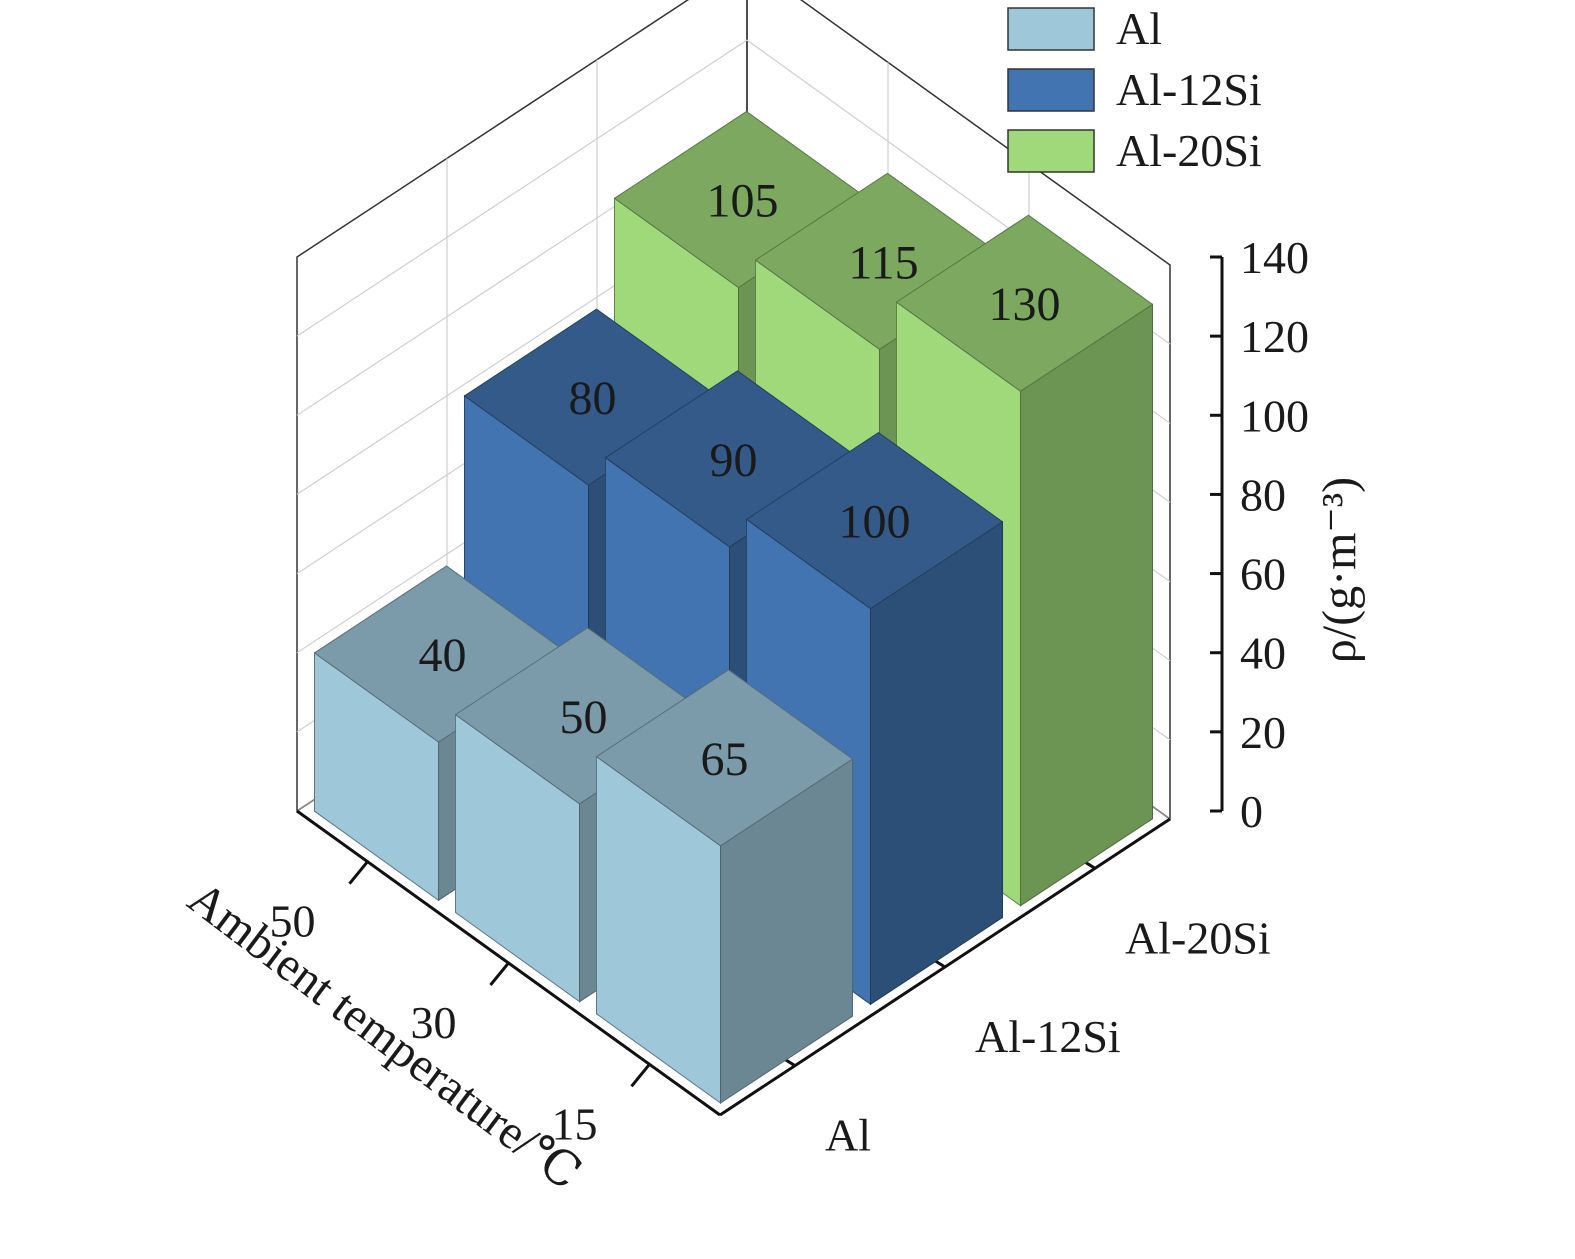 This screenshot has height=1259, width=1575. What do you see at coordinates (848, 1135) in the screenshot?
I see `series-tick-label: Al` at bounding box center [848, 1135].